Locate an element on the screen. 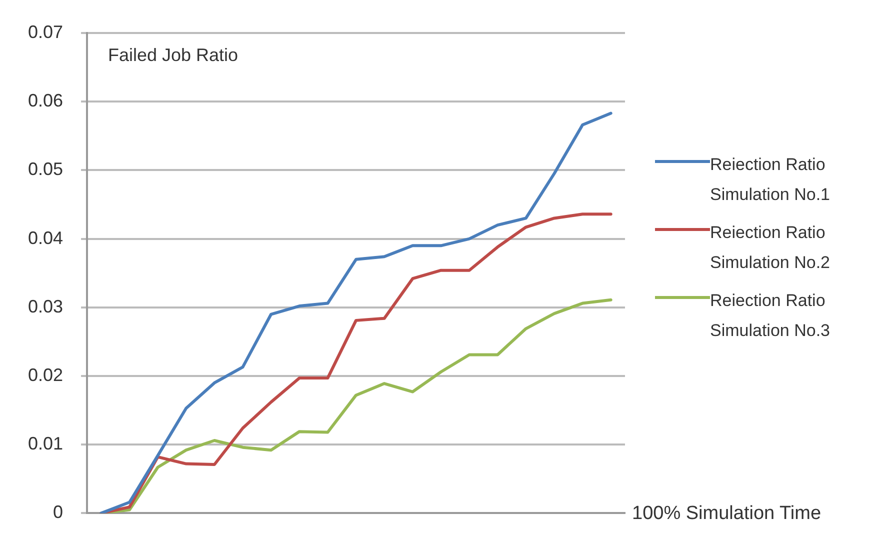  y-tick-label: 0.06 is located at coordinates (46, 100).